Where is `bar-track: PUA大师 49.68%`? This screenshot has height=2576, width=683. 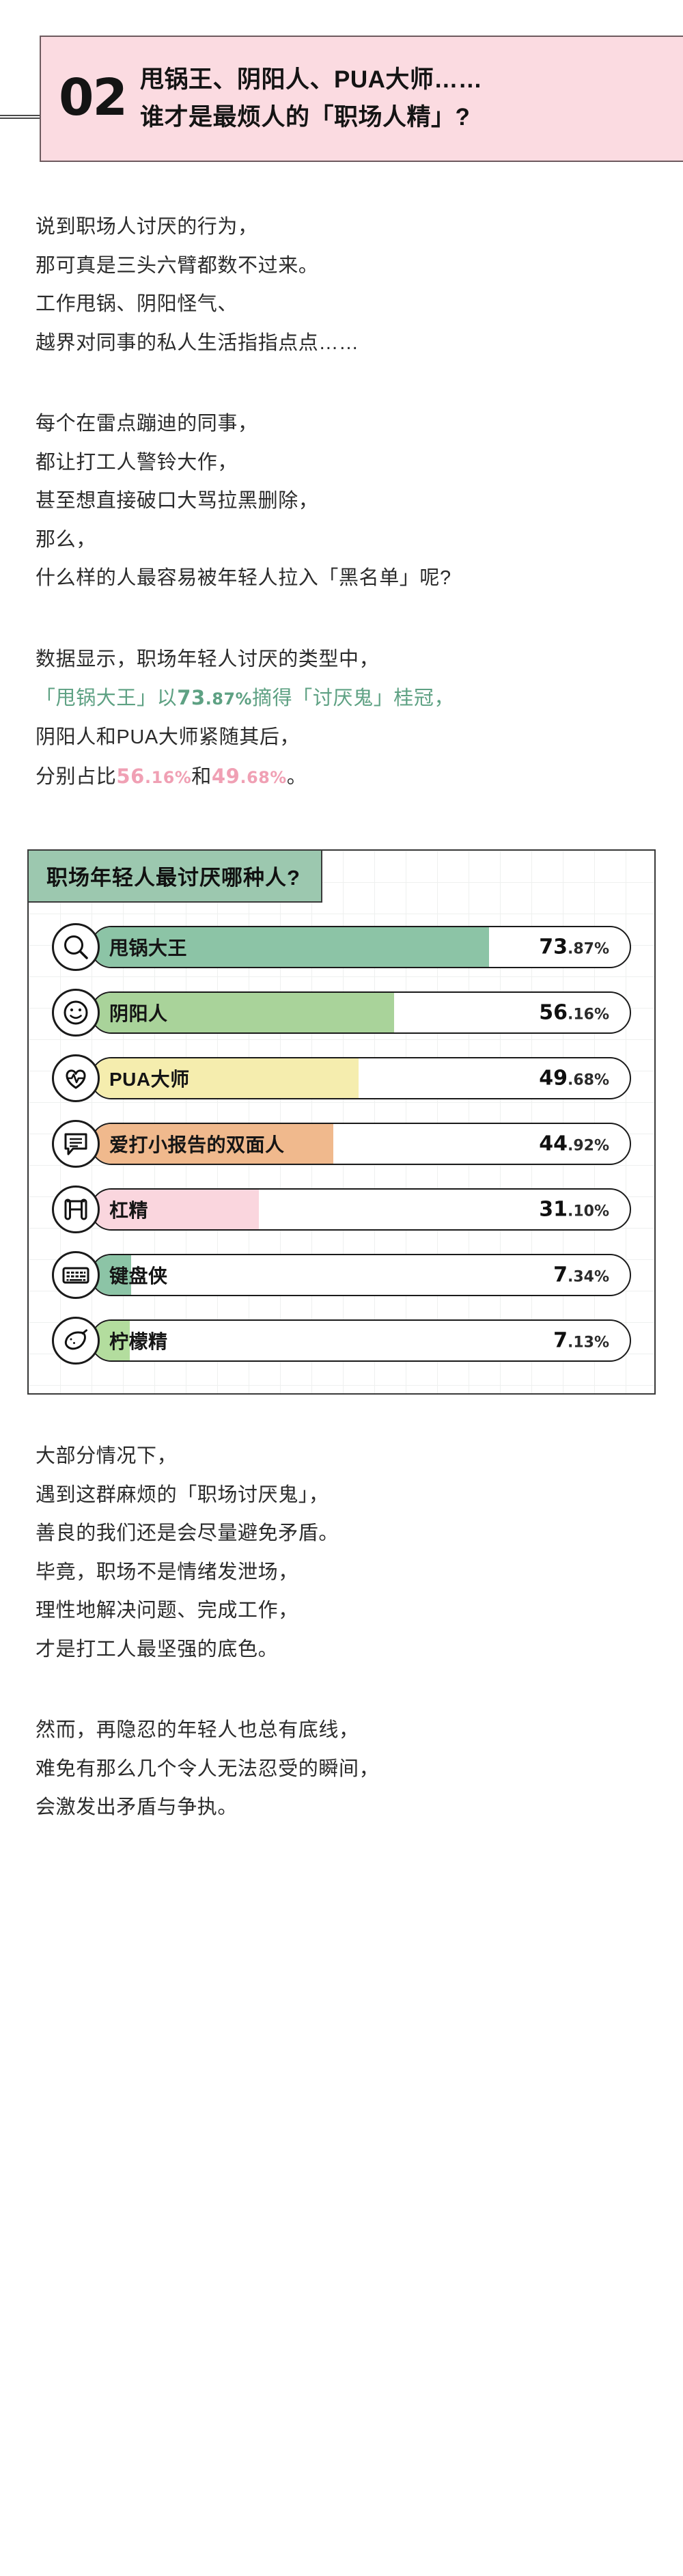 bar-track: PUA大师 49.68% is located at coordinates (361, 1078).